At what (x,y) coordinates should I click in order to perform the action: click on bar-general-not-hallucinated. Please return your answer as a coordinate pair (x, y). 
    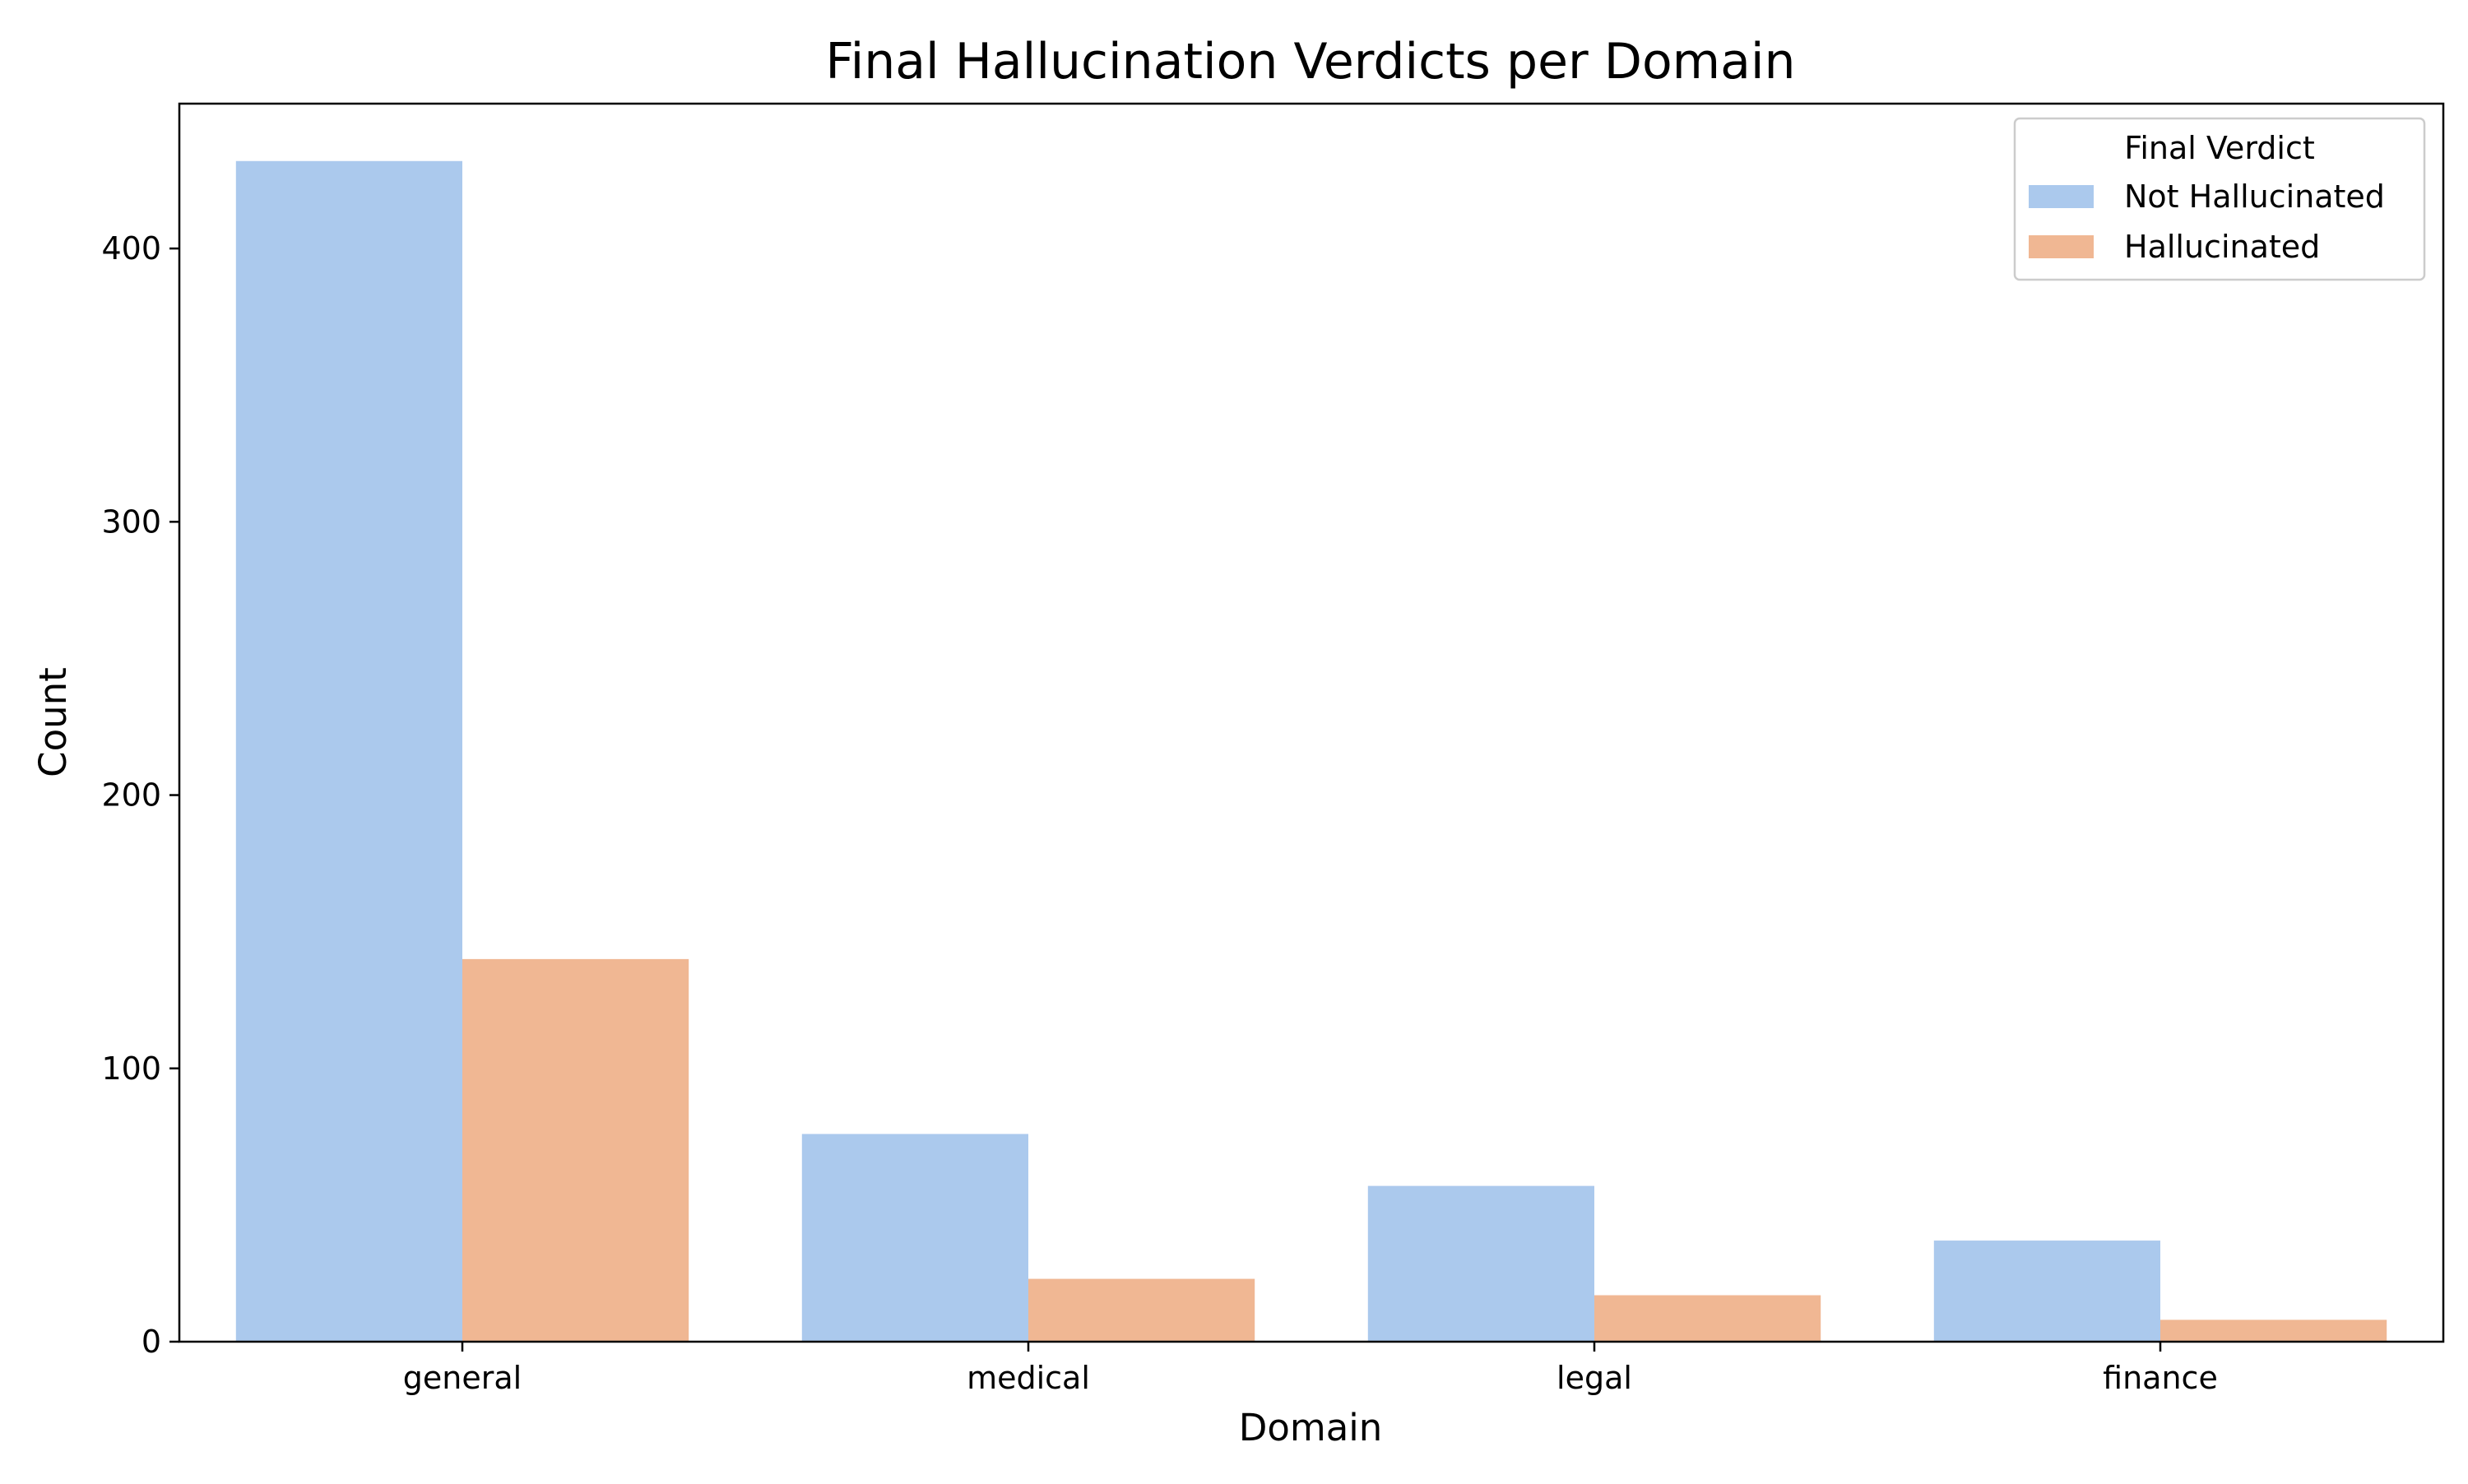
    Looking at the image, I should click on (348, 751).